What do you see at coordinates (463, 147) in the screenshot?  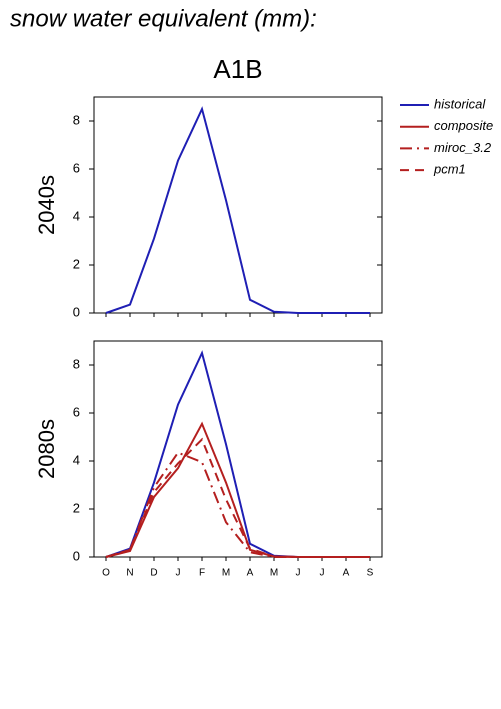 I see `legend-label: miroc_3.2` at bounding box center [463, 147].